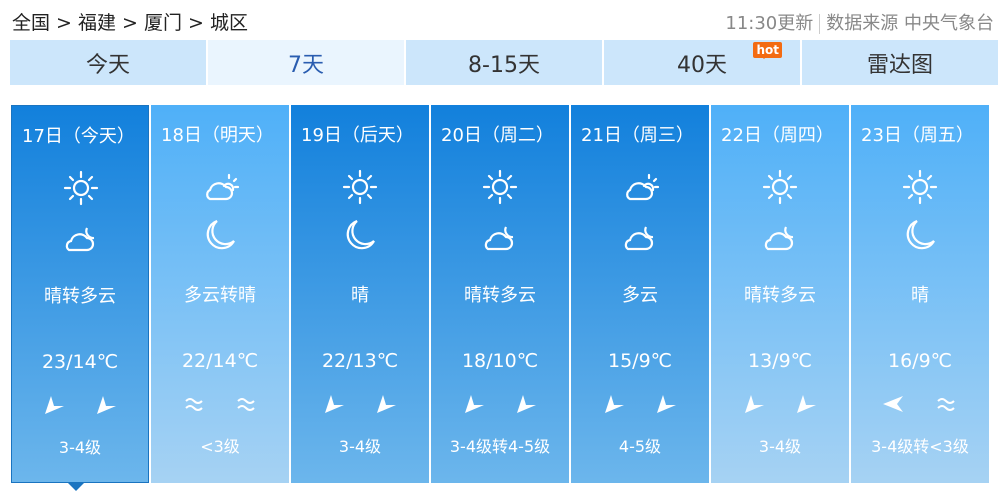 This screenshot has width=1008, height=500. I want to click on forecast-day: 17日（今天） 晴转多云 23/14℃ 3-4级, so click(80, 298).